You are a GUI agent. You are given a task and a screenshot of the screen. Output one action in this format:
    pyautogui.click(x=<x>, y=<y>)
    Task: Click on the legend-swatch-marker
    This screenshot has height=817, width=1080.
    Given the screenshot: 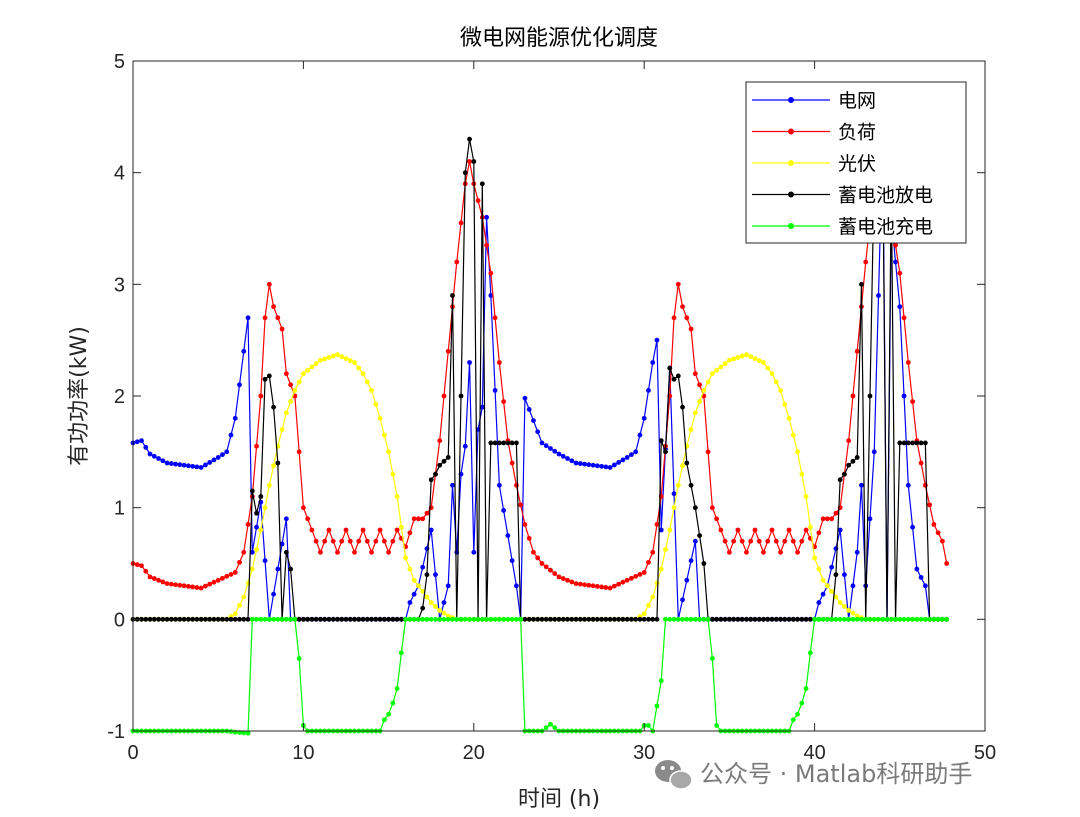 What is the action you would take?
    pyautogui.click(x=791, y=131)
    